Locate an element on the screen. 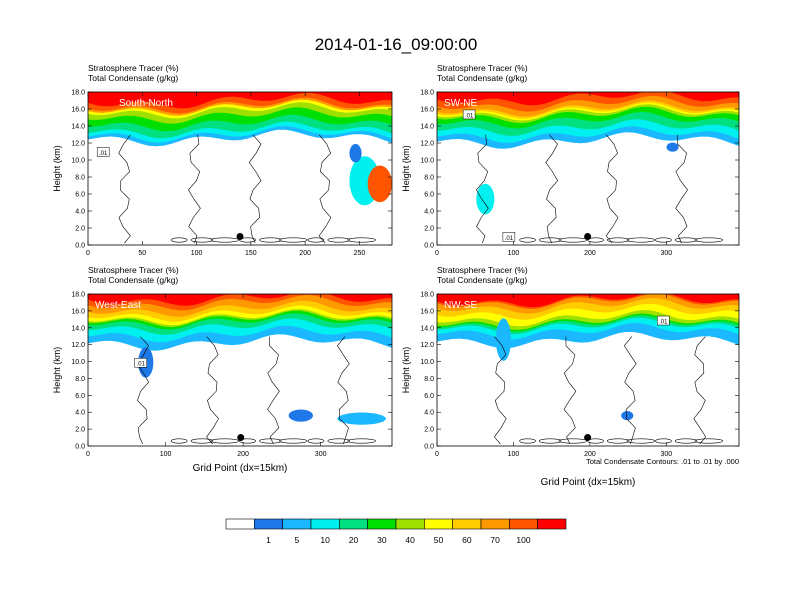 This screenshot has height=612, width=792. x-tick-label: 50 is located at coordinates (142, 253).